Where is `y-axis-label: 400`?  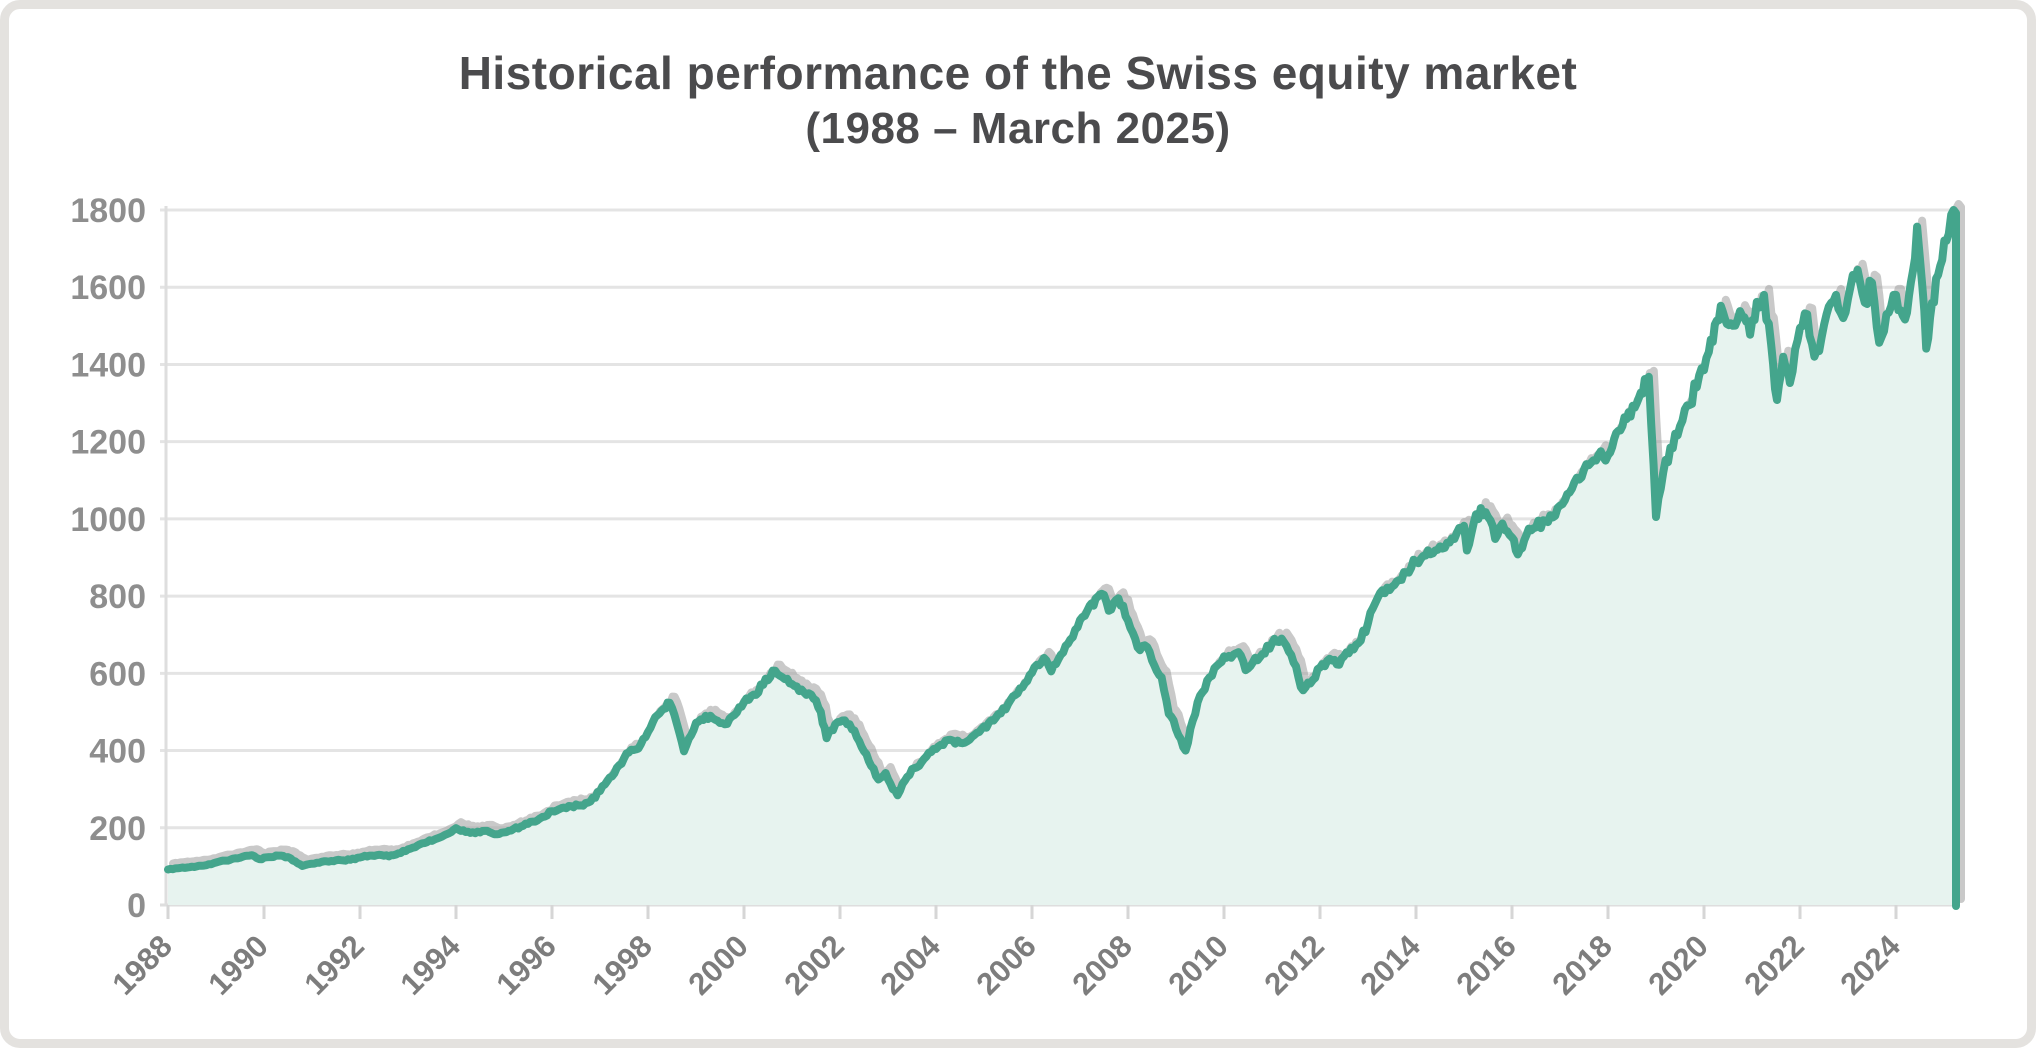 y-axis-label: 400 is located at coordinates (117, 752).